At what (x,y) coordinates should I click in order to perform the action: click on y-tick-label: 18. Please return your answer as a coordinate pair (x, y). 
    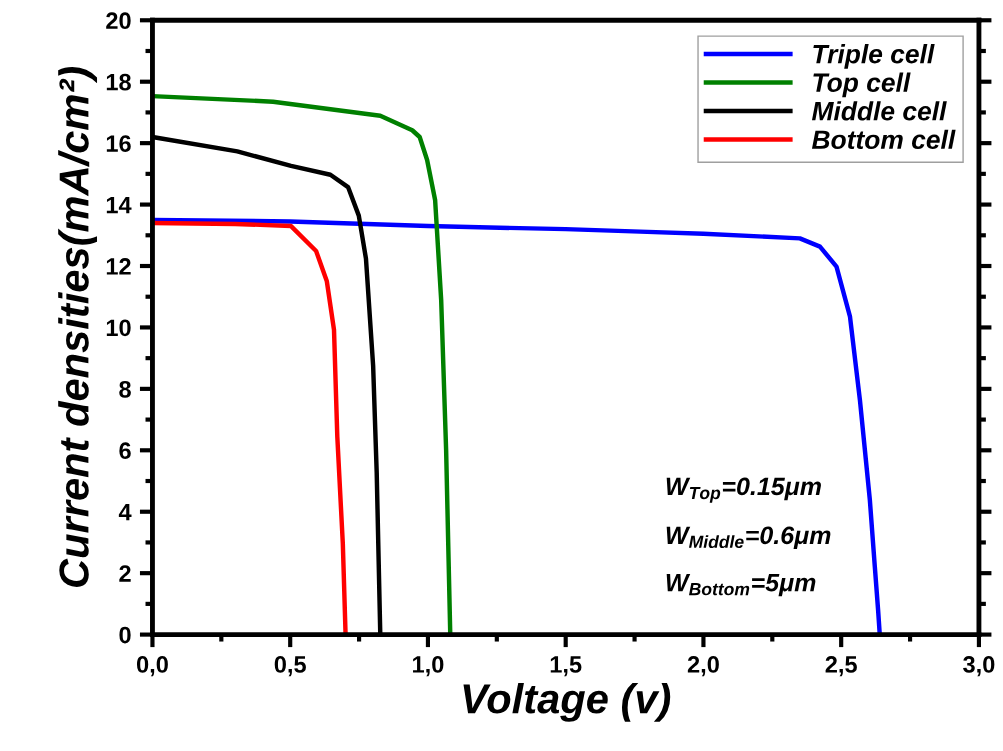
    Looking at the image, I should click on (118, 82).